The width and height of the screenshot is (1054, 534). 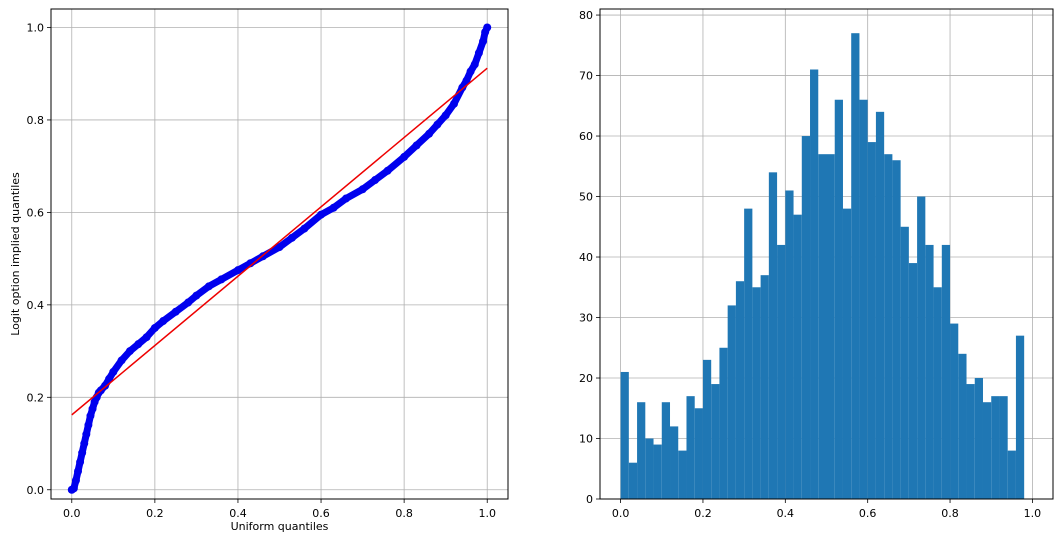 I want to click on hist-x-tick-label: 0.4, so click(x=786, y=513).